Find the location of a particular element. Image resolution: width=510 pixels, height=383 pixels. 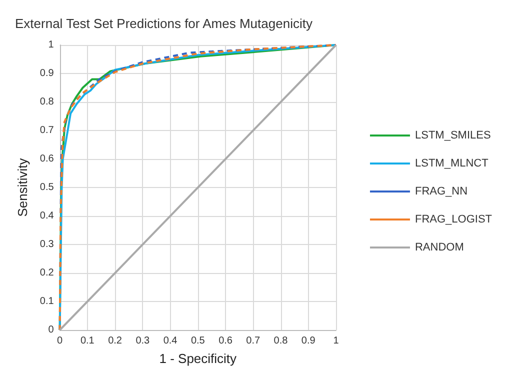

x-tick-label: 0.1 is located at coordinates (87, 341).